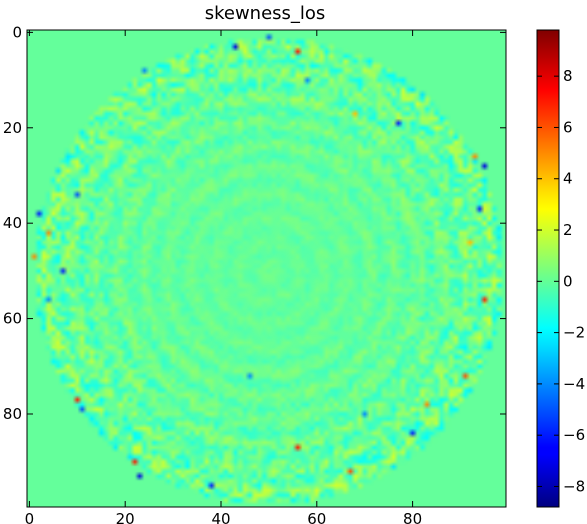  Describe the element at coordinates (568, 179) in the screenshot. I see `colorbar-tick-label: 4` at that location.